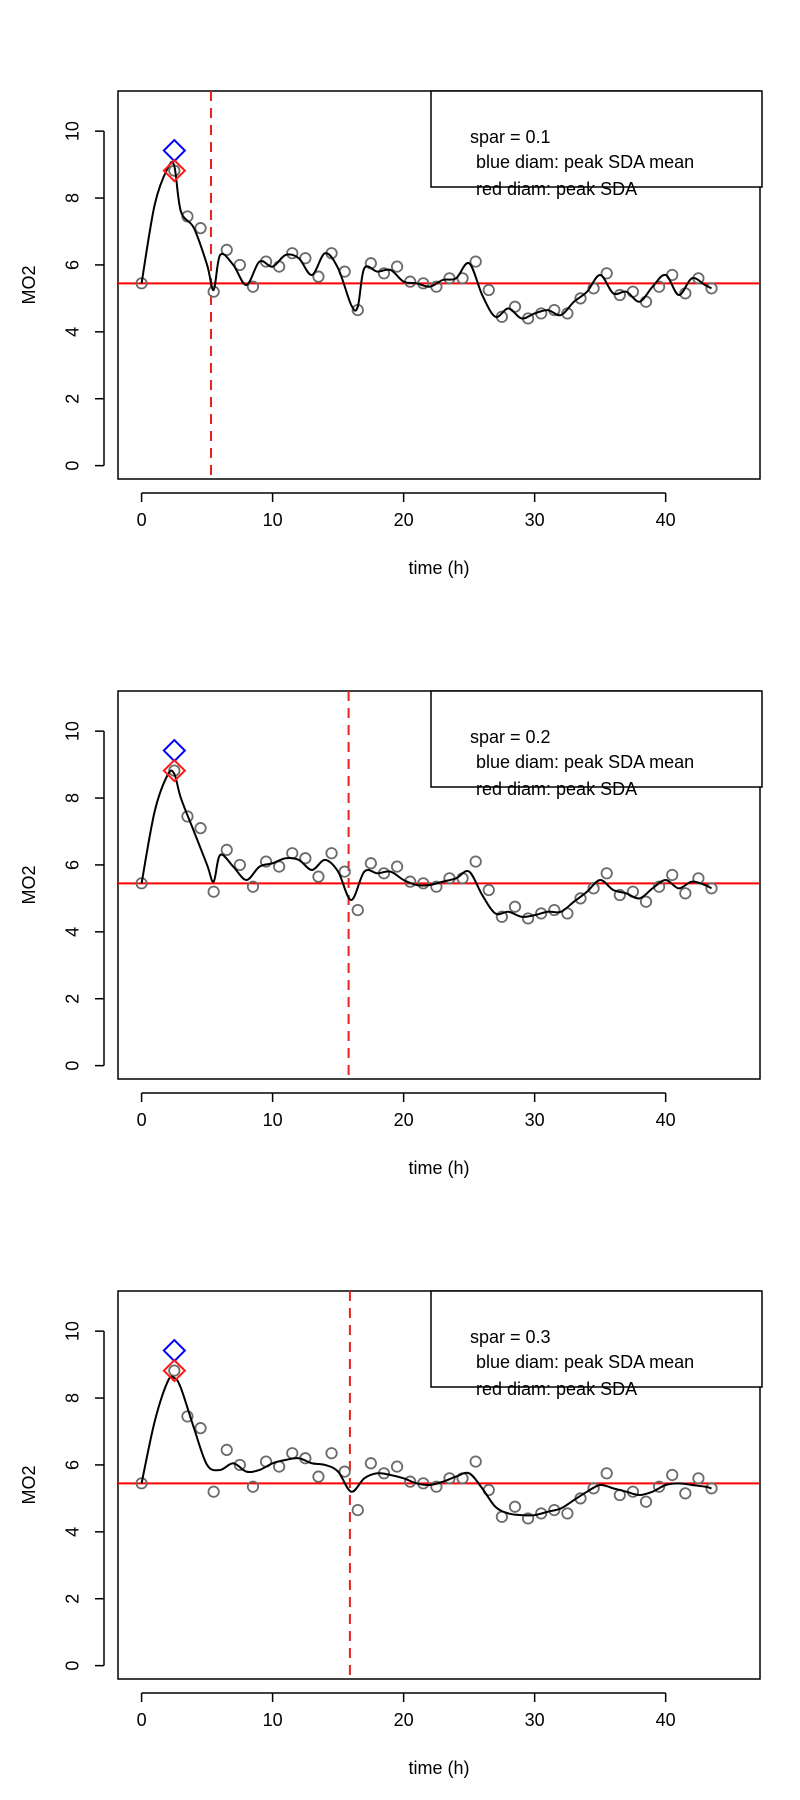 This screenshot has width=800, height=1800. What do you see at coordinates (426, 240) in the screenshot?
I see `smooth-curve` at bounding box center [426, 240].